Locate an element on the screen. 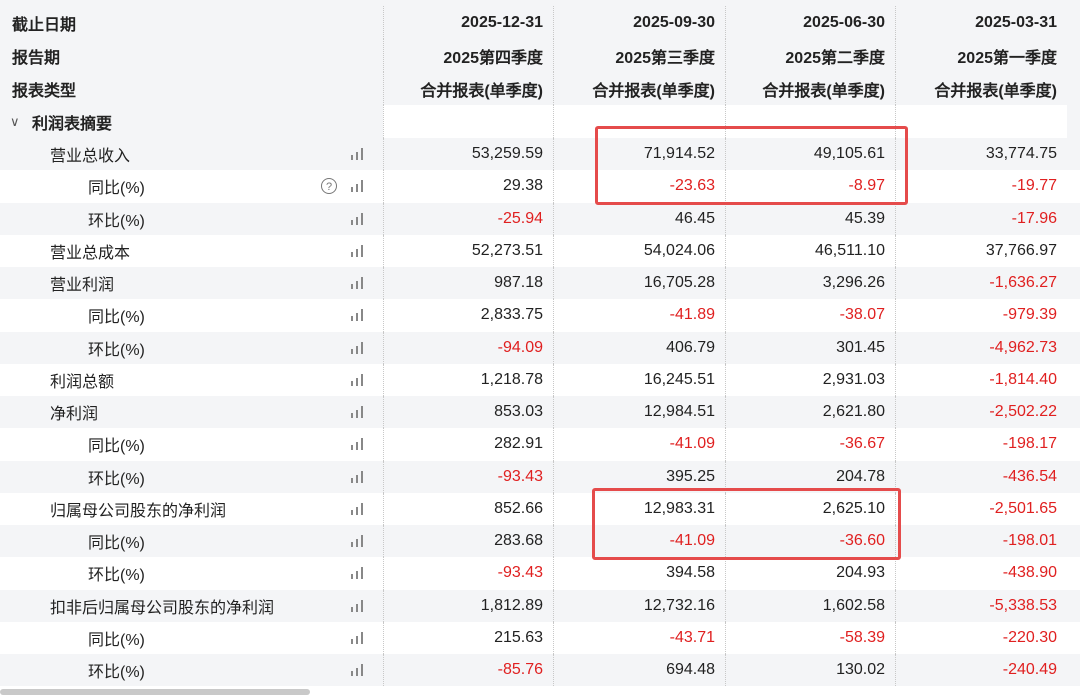 The image size is (1080, 695). table-row: 净利润 853.03 12,984.51 2,621.80 -2,502.22 is located at coordinates (540, 412).